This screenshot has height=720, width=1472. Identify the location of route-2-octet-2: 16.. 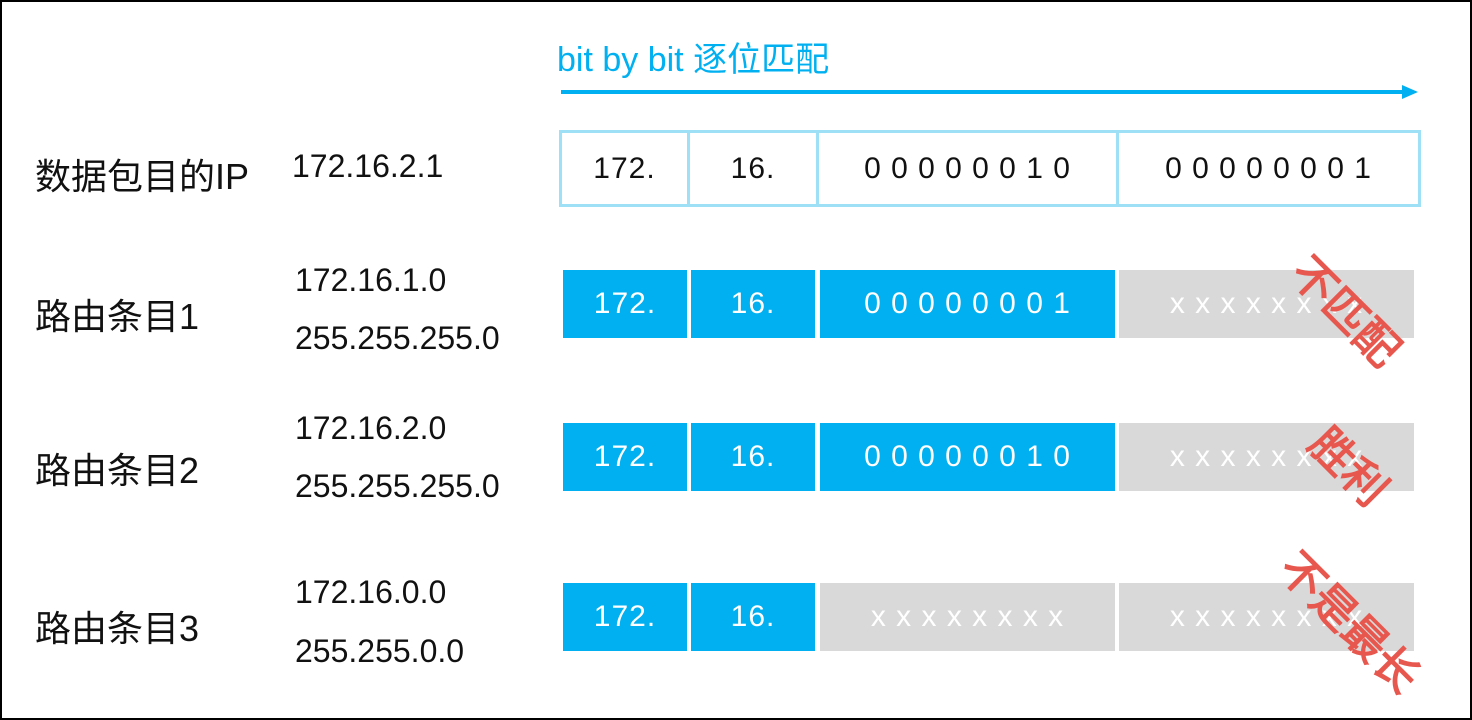
(753, 457).